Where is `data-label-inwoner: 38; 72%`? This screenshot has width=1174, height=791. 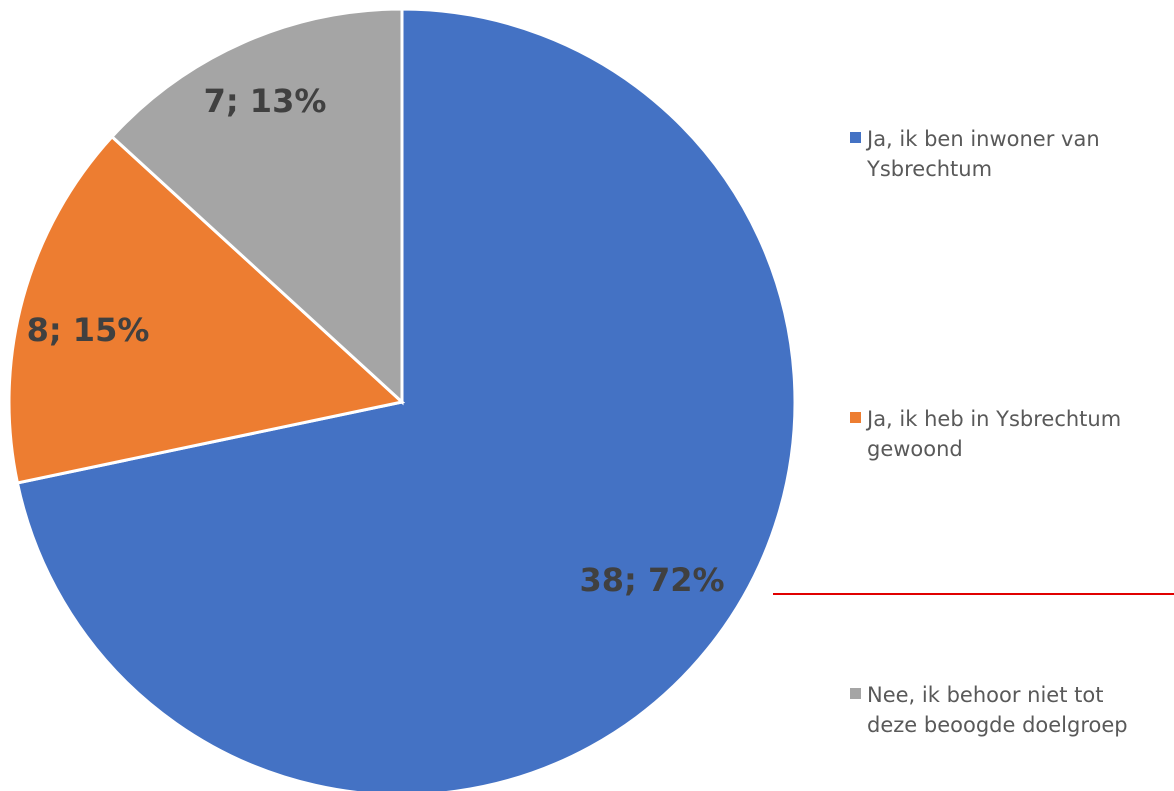 data-label-inwoner: 38; 72% is located at coordinates (651, 580).